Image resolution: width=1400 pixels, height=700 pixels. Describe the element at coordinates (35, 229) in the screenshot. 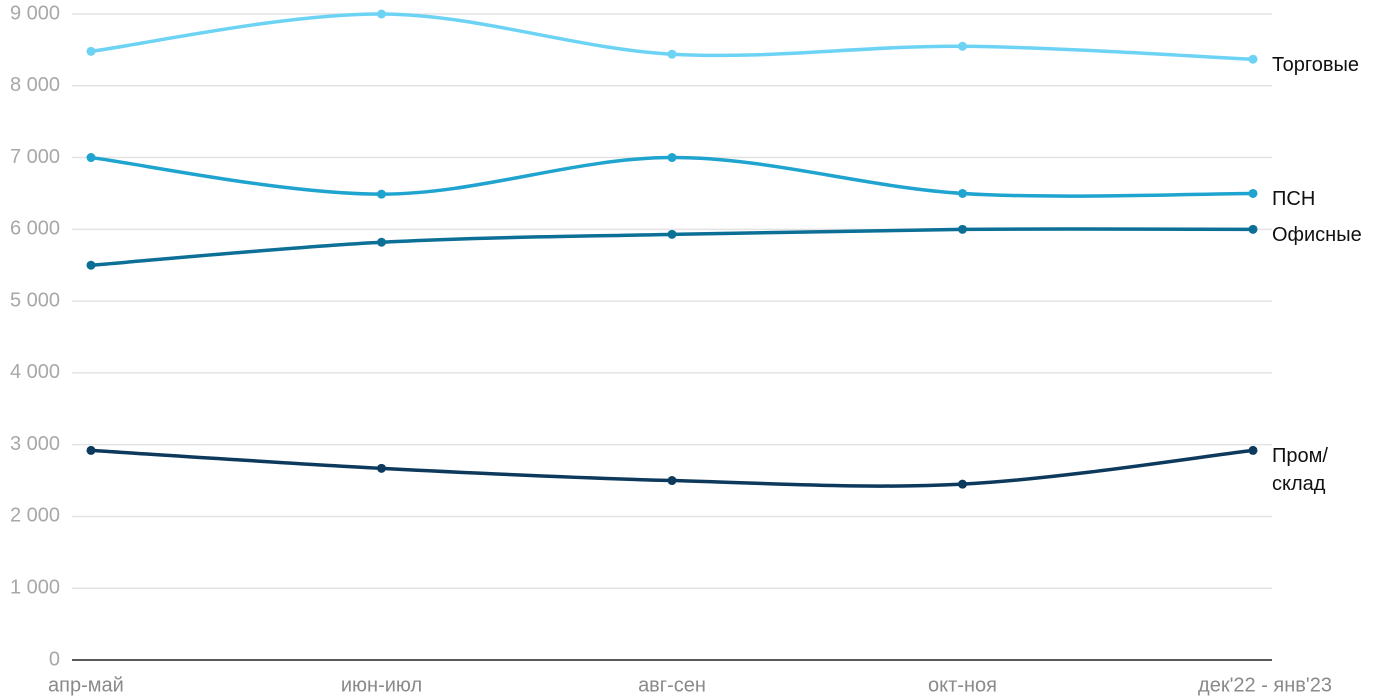

I see `y-tick-label: 6 000` at that location.